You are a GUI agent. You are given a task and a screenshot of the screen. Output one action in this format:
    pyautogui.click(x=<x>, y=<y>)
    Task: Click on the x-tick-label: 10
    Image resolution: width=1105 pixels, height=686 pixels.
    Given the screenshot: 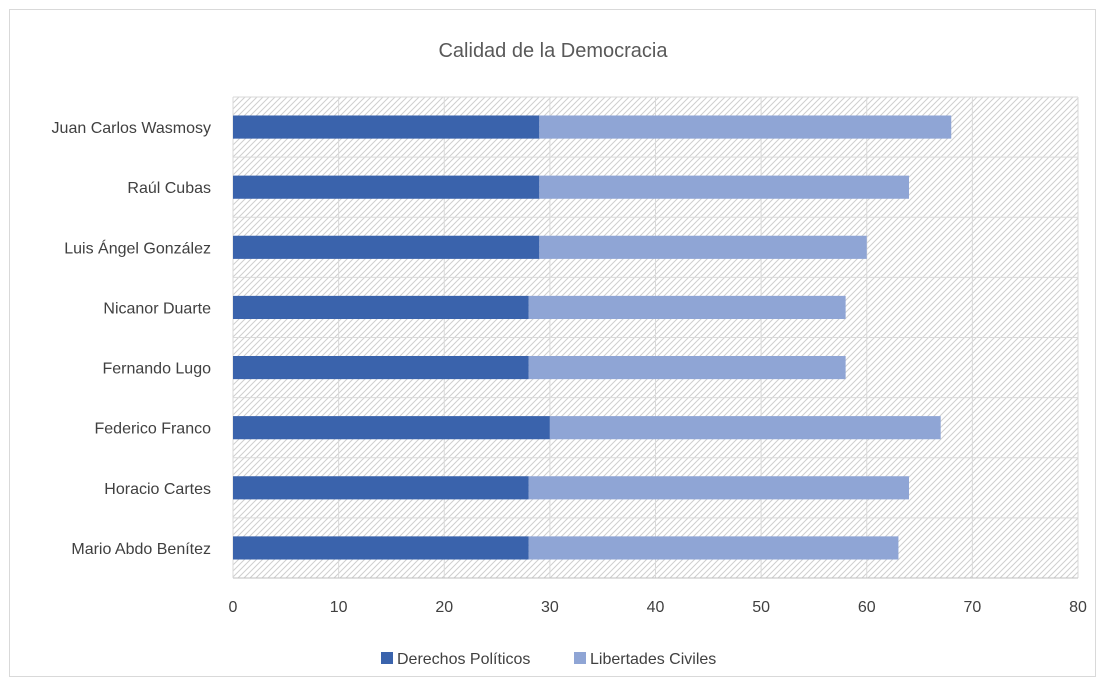 What is the action you would take?
    pyautogui.click(x=339, y=607)
    